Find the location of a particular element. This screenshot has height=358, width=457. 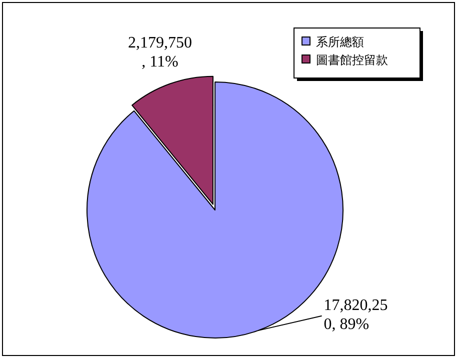

data-label: 17,820,250, 89% is located at coordinates (356, 314).